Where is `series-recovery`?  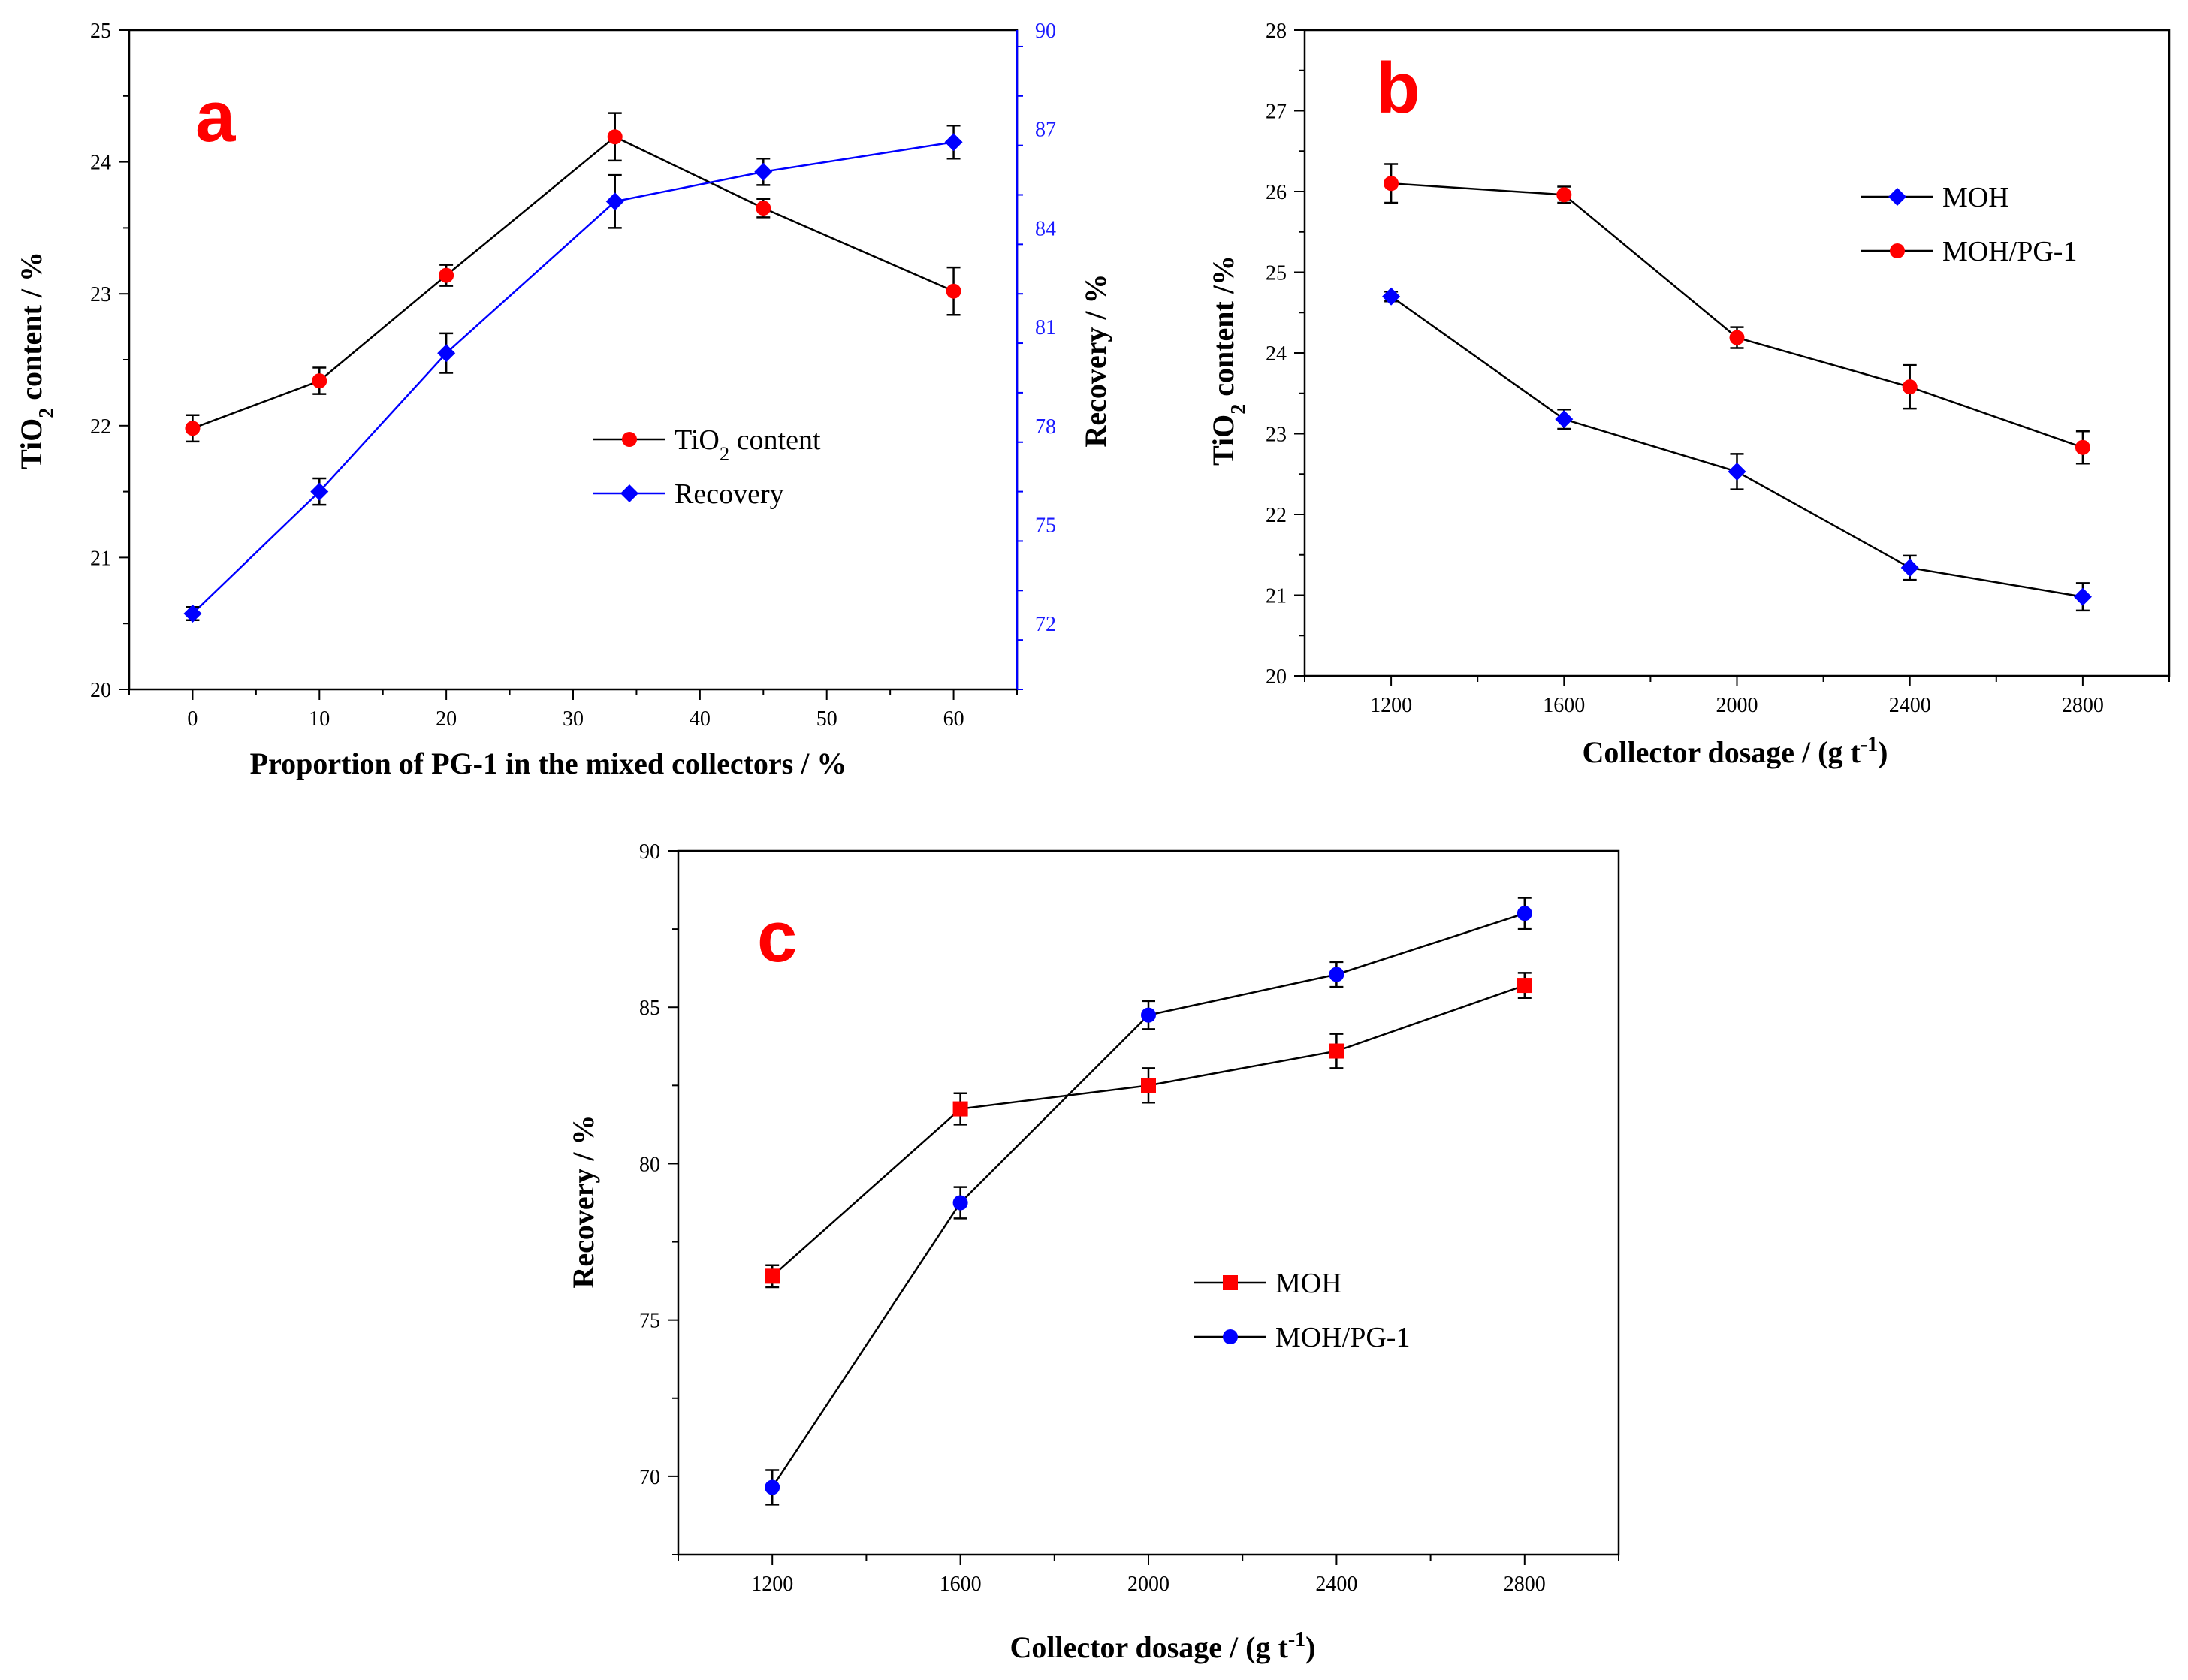 series-recovery is located at coordinates (573, 374).